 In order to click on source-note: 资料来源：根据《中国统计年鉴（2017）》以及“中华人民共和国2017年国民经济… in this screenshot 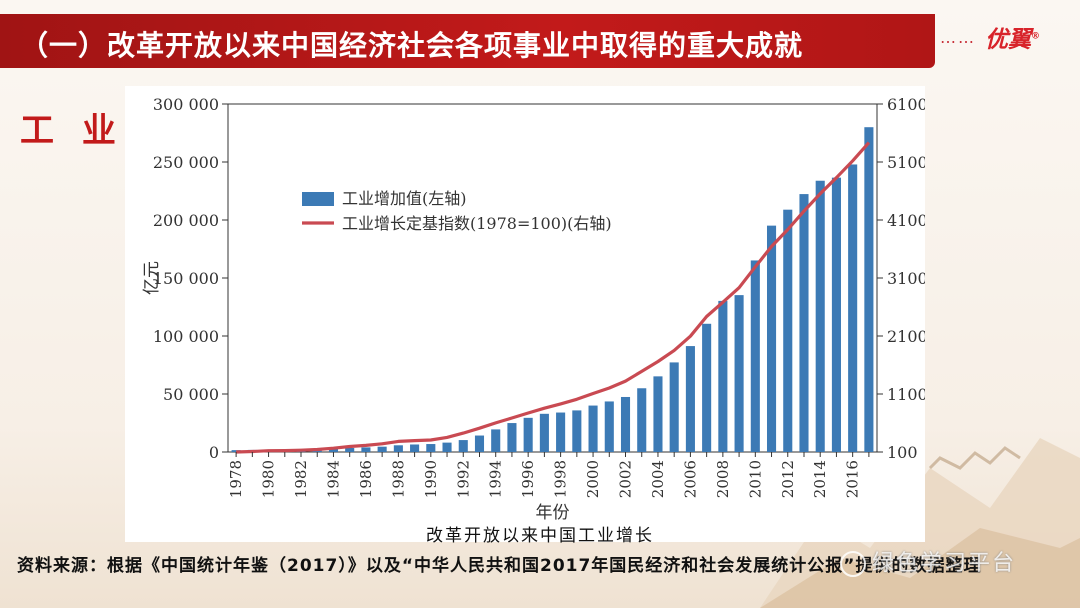, I will do `click(499, 566)`.